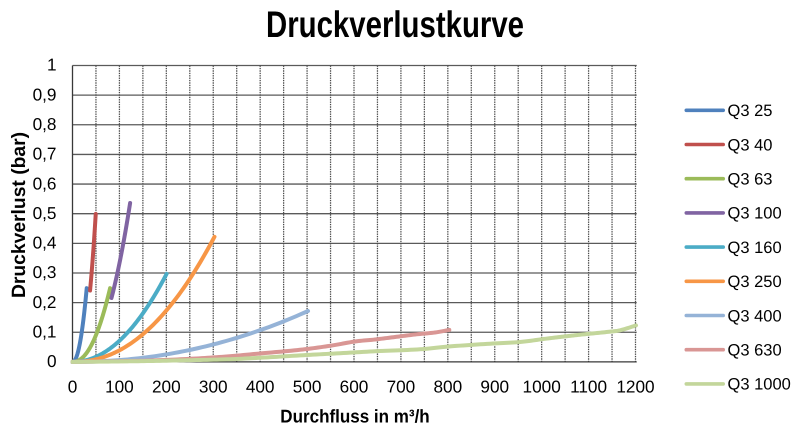 The width and height of the screenshot is (800, 428). I want to click on svg-text: 0,4, so click(45, 243).